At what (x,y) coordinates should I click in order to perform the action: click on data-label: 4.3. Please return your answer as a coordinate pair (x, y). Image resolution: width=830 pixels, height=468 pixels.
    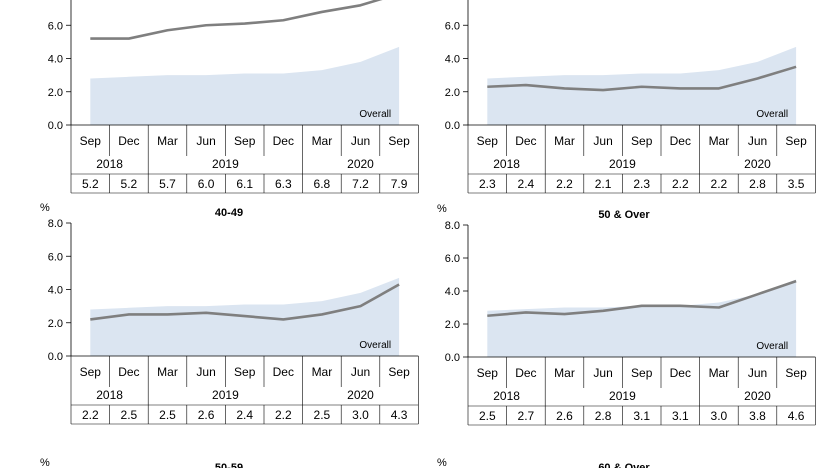
    Looking at the image, I should click on (399, 415).